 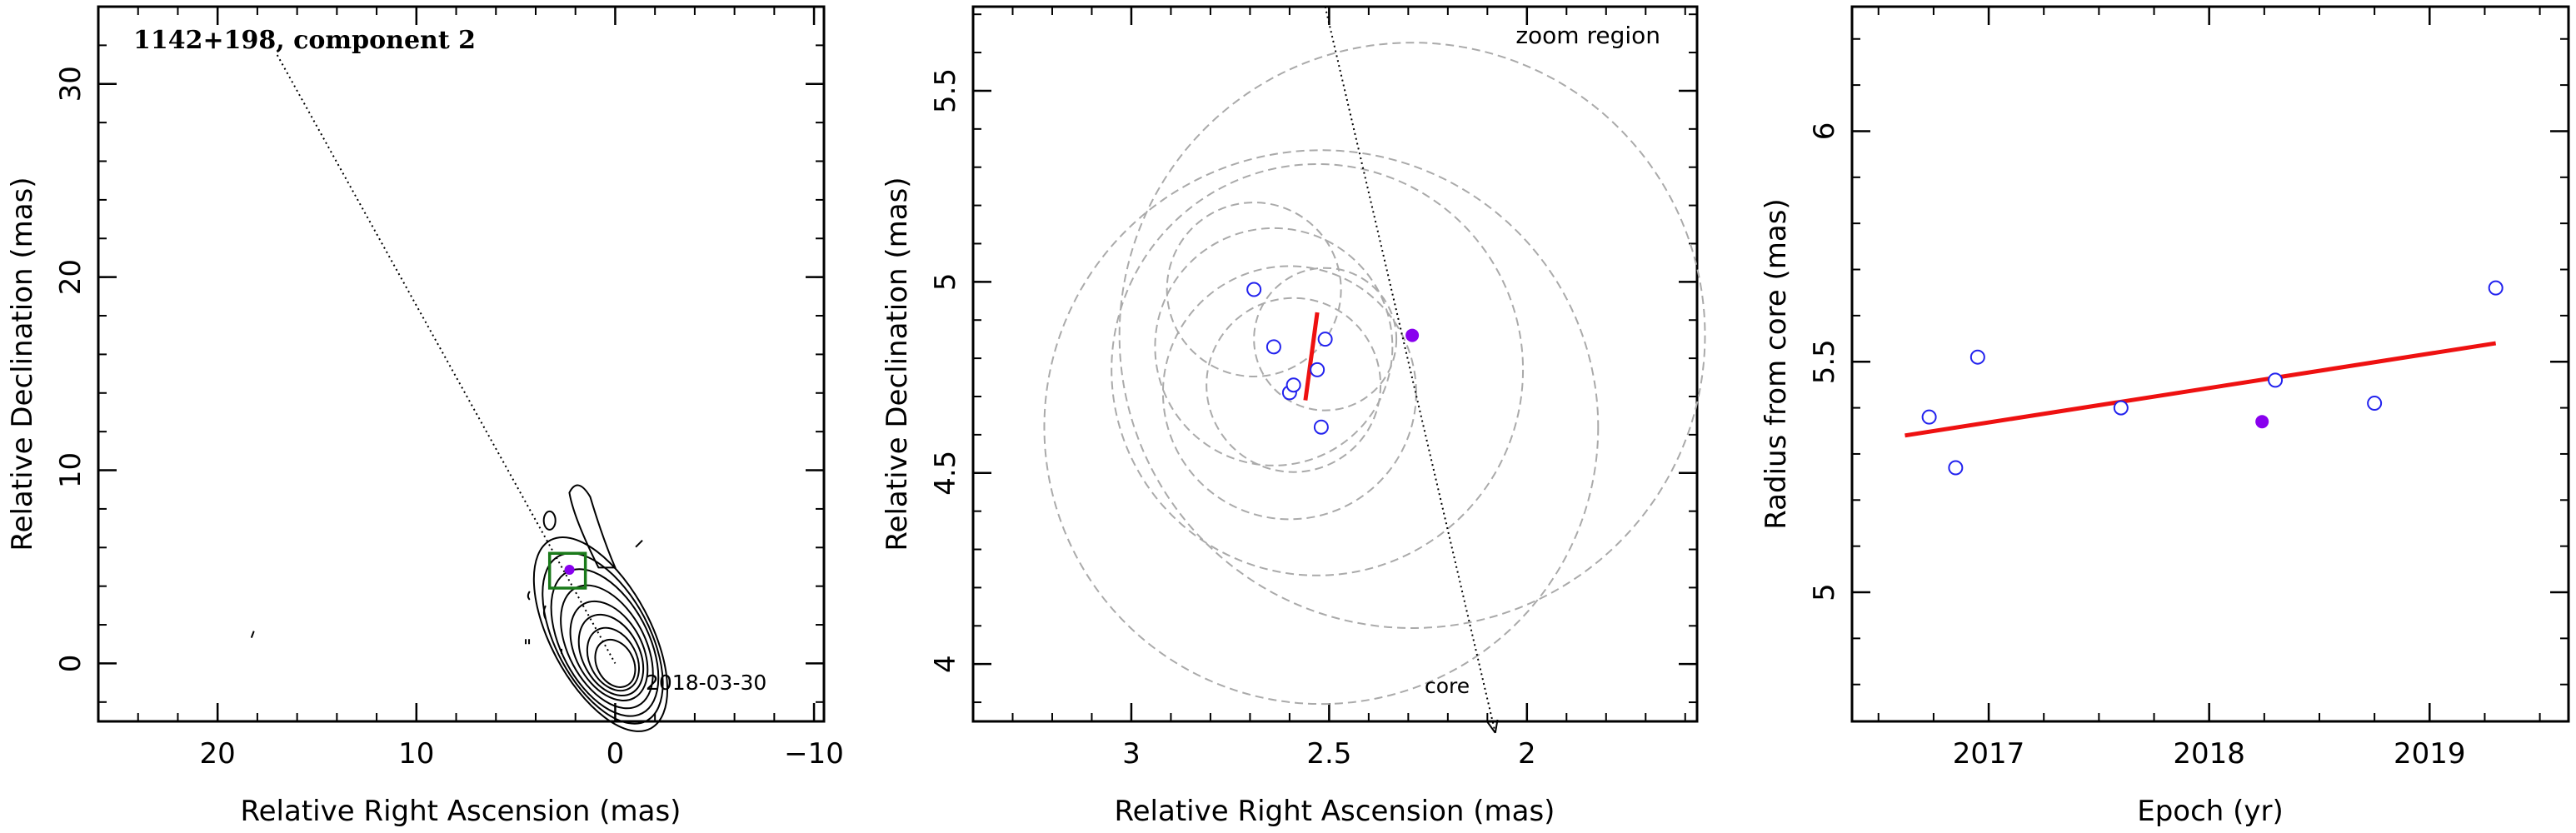 What do you see at coordinates (569, 569) in the screenshot?
I see `component-marker` at bounding box center [569, 569].